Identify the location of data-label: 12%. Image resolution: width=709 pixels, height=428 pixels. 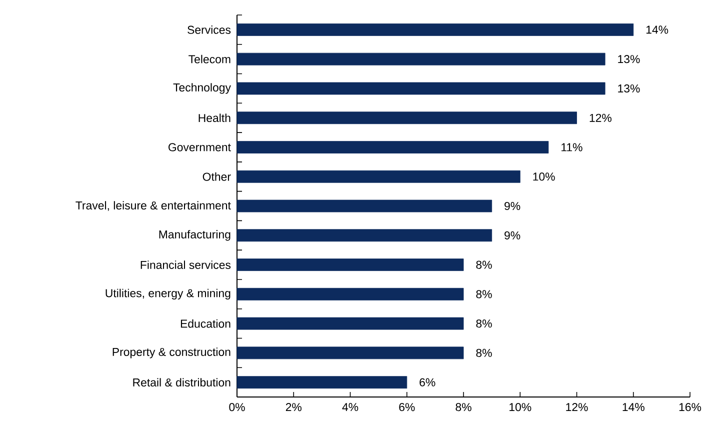
(601, 118).